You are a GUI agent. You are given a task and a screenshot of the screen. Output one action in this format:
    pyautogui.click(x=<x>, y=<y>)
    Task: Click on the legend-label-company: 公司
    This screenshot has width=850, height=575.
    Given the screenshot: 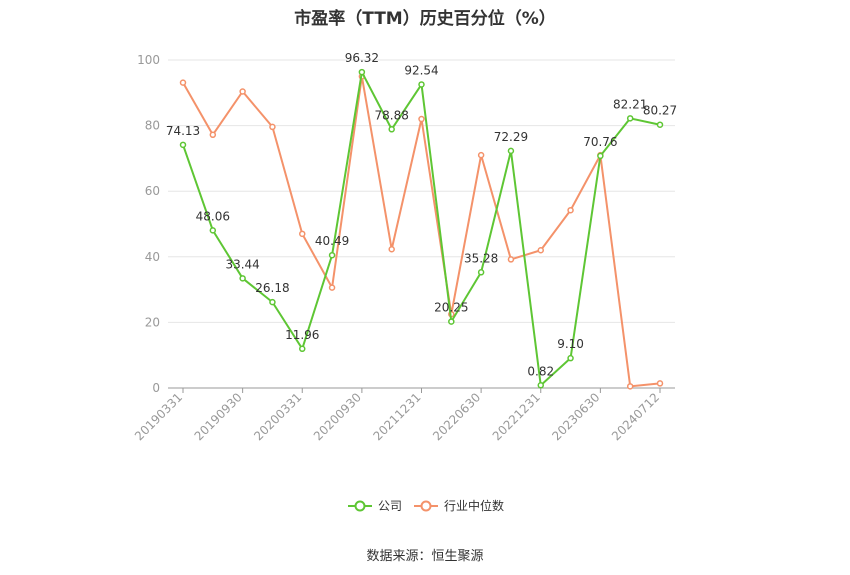 What is the action you would take?
    pyautogui.click(x=390, y=506)
    